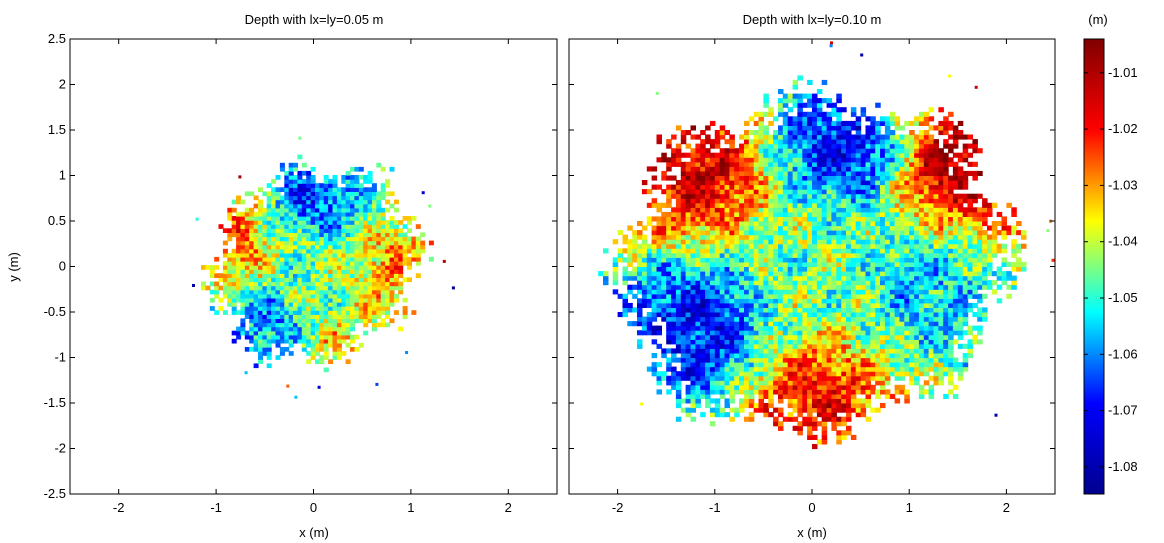  I want to click on x-tick-label: 2, so click(508, 507).